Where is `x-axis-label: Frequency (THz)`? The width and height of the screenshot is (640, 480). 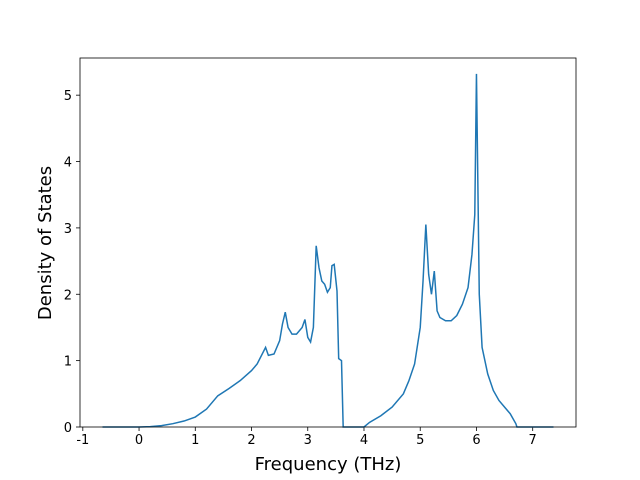
x-axis-label: Frequency (THz) is located at coordinates (328, 464).